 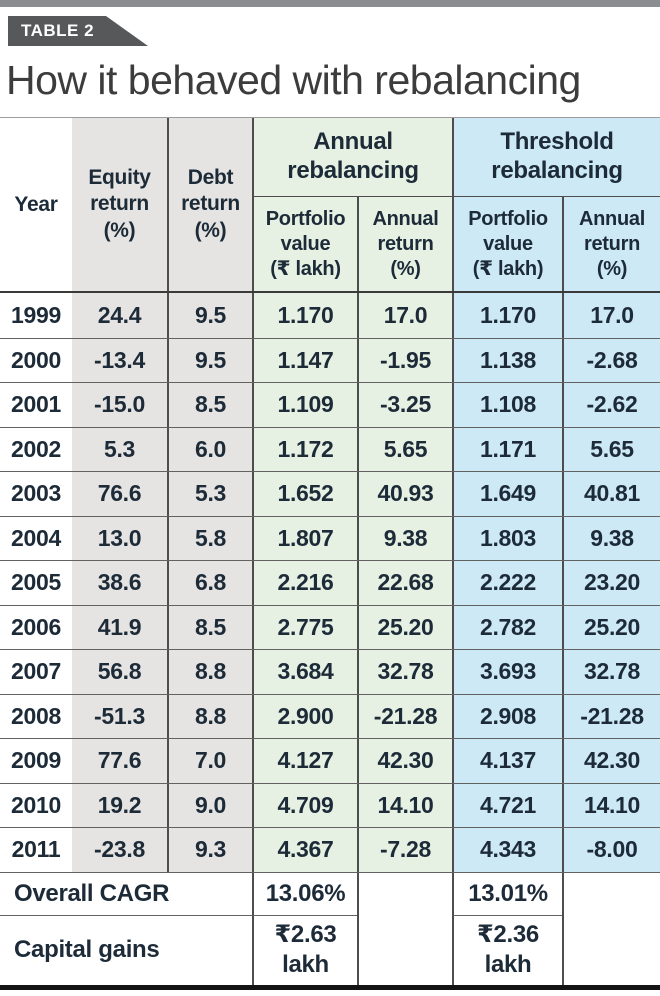 I want to click on equity-return-cell: 76.6, so click(x=119, y=494).